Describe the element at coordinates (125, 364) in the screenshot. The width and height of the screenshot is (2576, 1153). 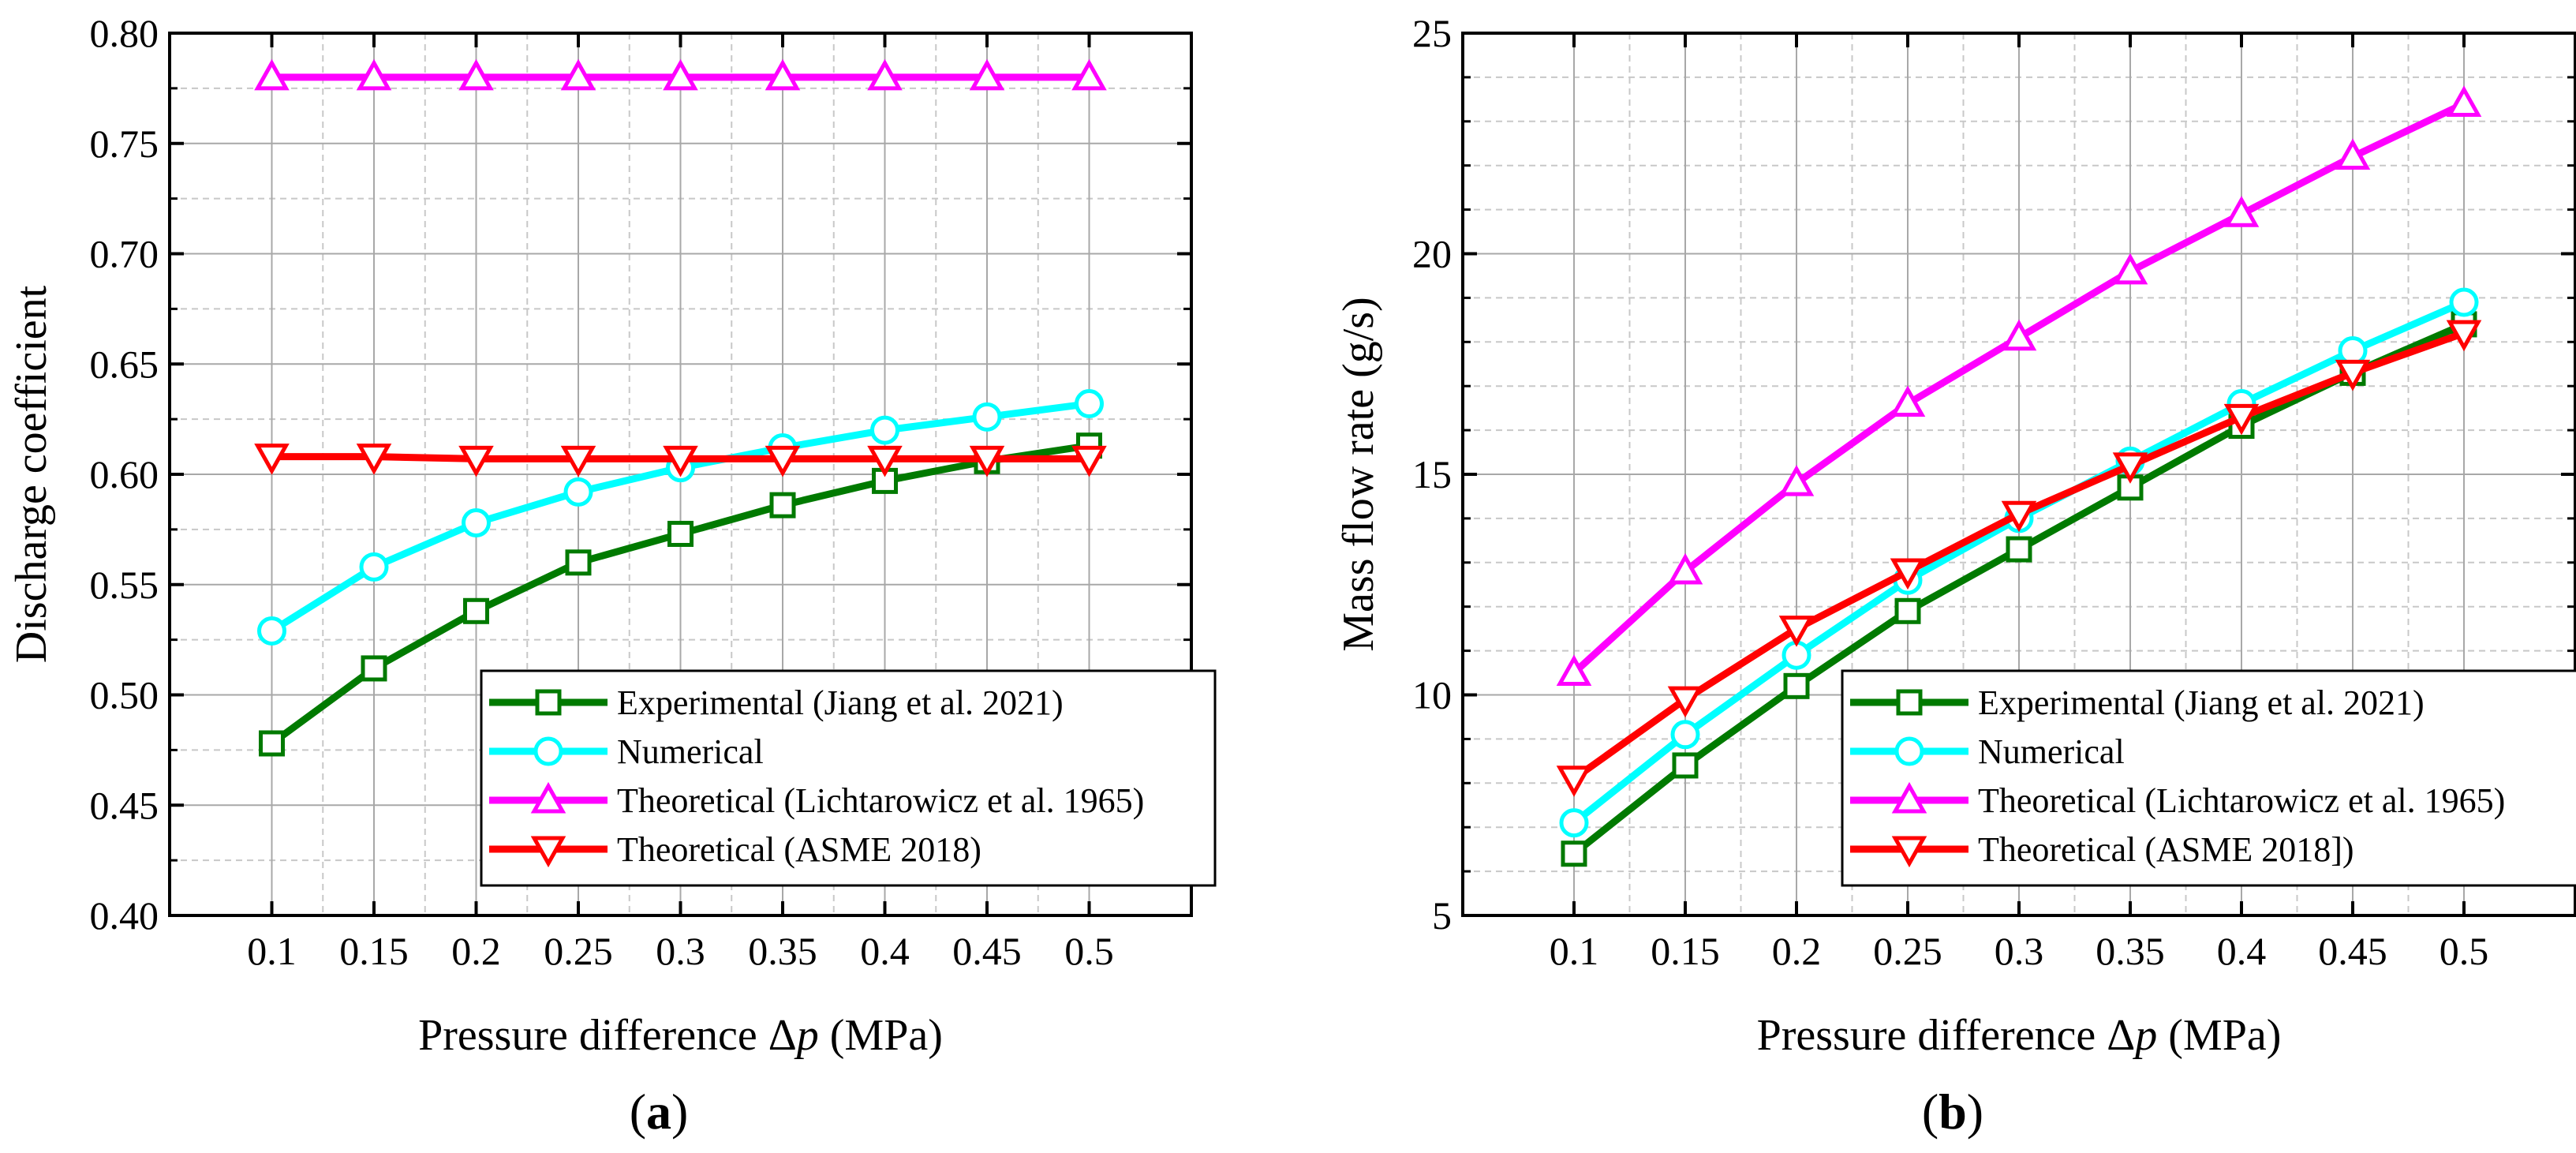
I see `y-tick-label: 0.65` at that location.